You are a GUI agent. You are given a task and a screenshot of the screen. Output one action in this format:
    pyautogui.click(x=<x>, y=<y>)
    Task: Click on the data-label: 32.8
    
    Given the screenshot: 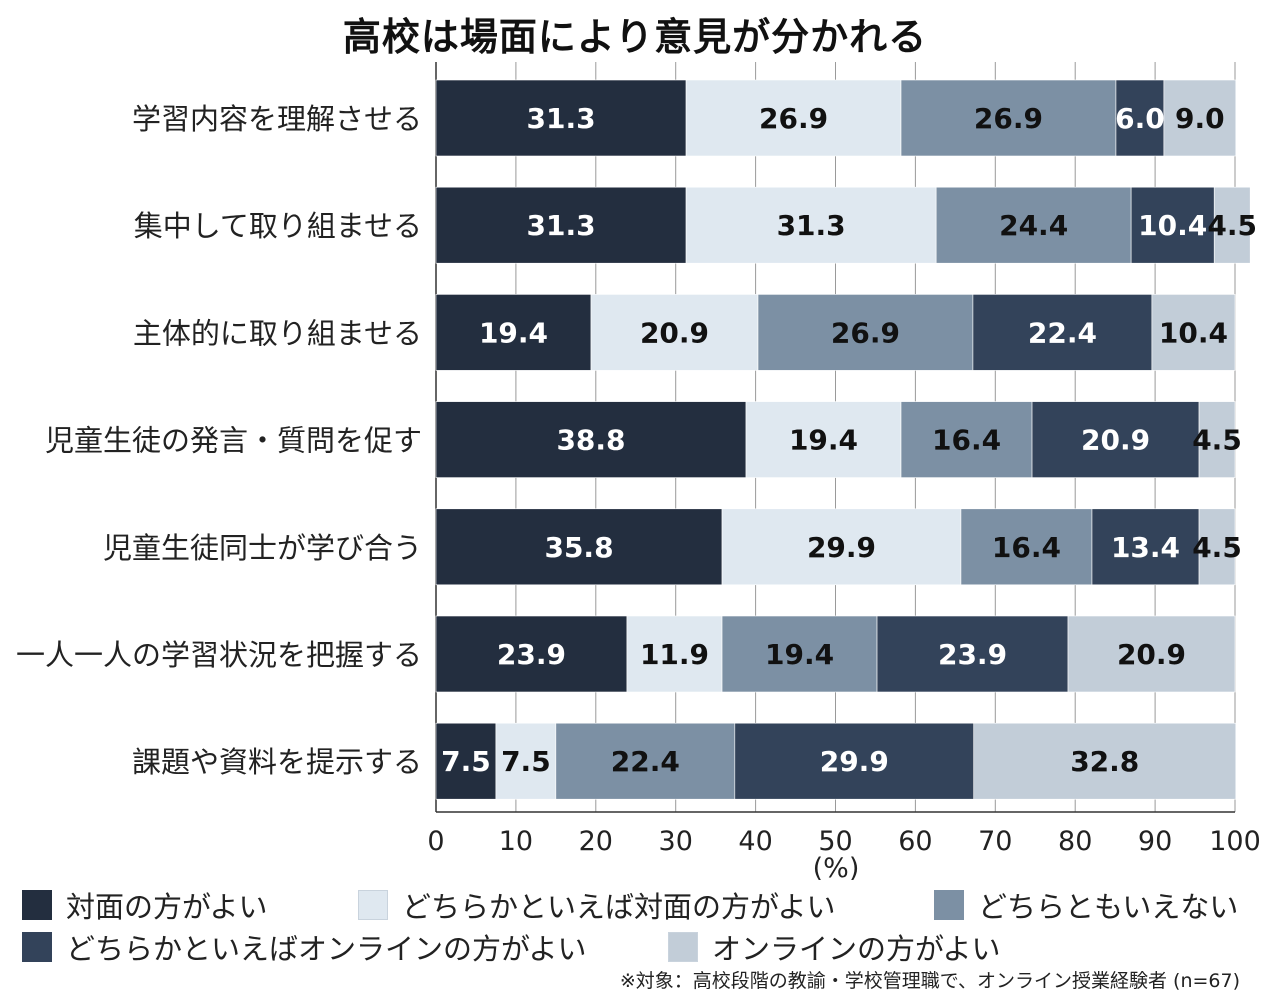 What is the action you would take?
    pyautogui.click(x=1104, y=761)
    